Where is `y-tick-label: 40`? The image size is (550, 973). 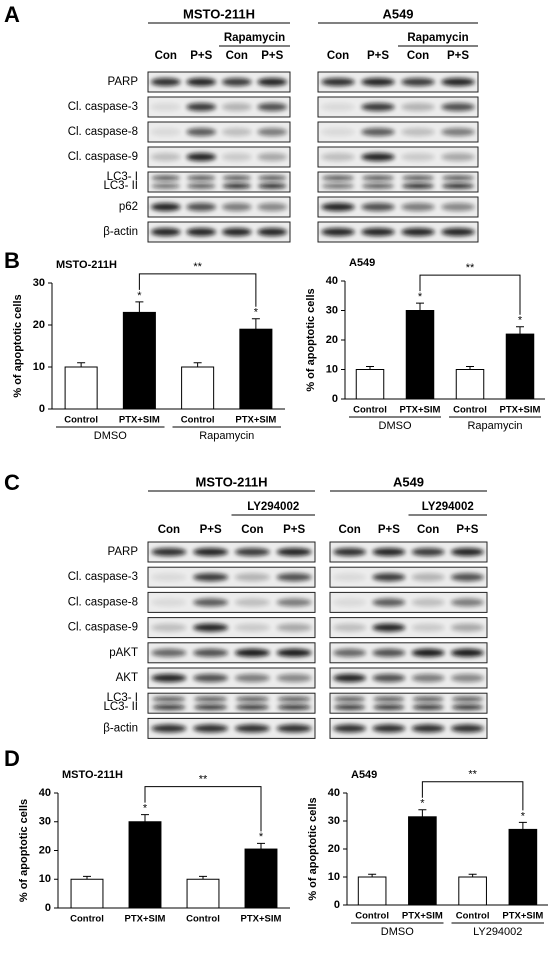
y-tick-label: 40 is located at coordinates (332, 281).